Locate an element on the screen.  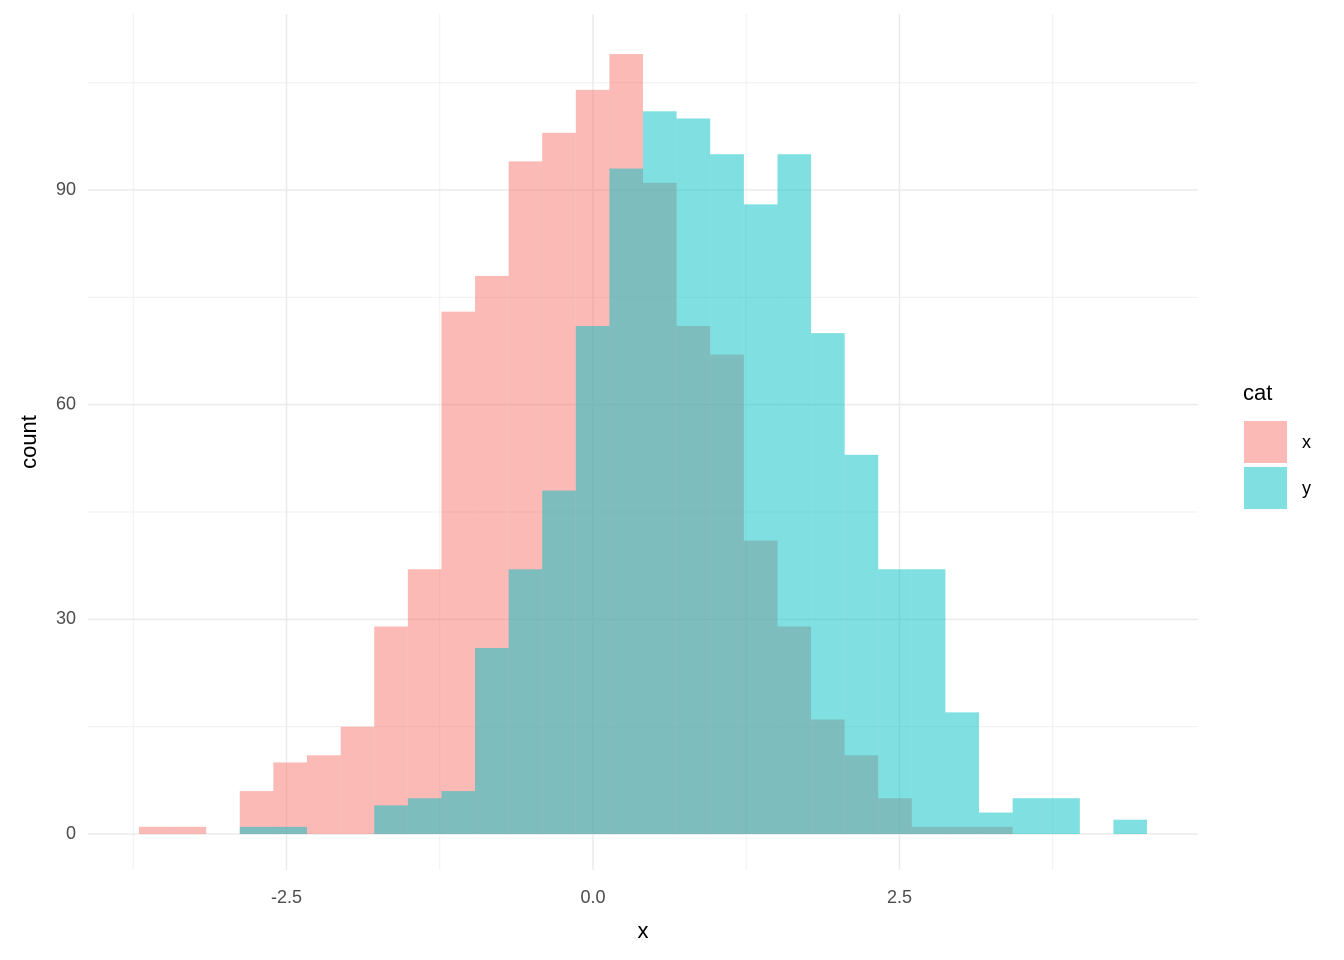
y-tick-label: 60 is located at coordinates (66, 403).